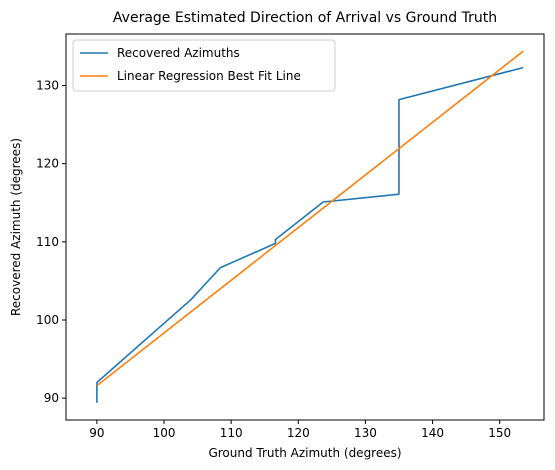 This screenshot has width=555, height=470. I want to click on legend-label-recovered: Recovered Azimuths, so click(178, 53).